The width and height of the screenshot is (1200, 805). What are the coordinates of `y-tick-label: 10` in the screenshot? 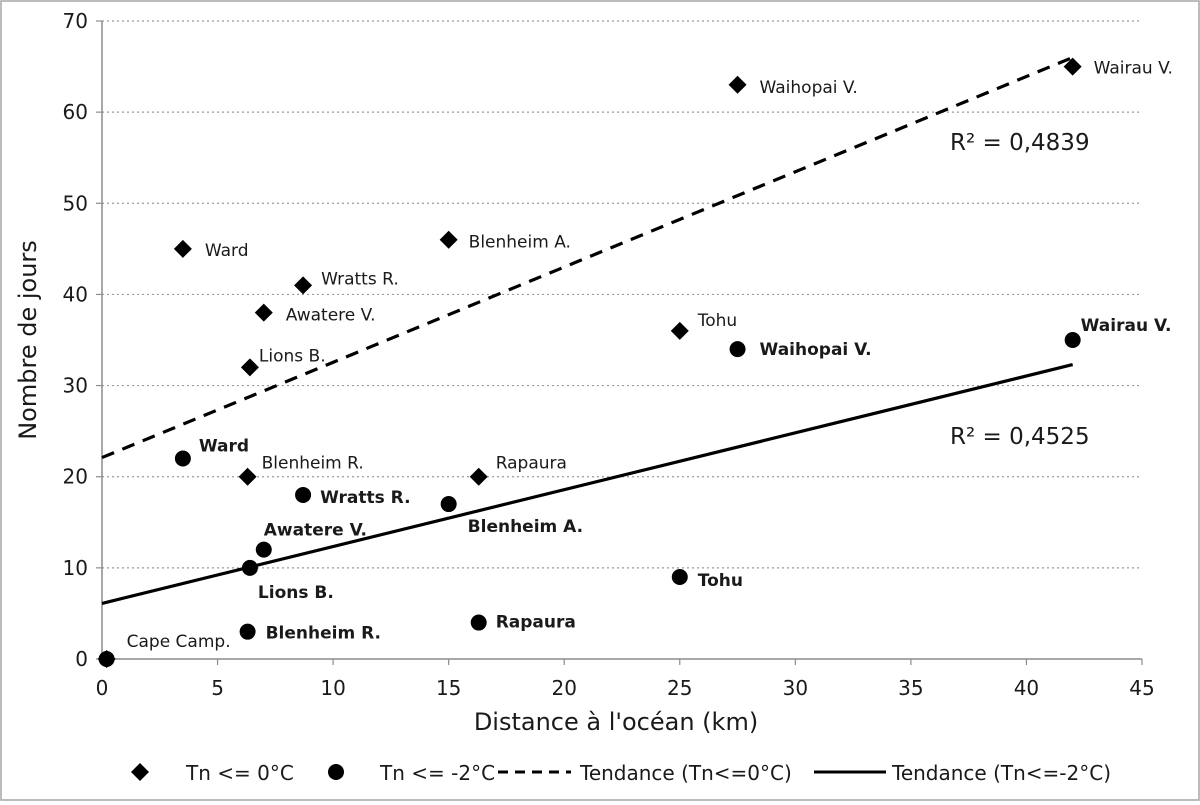 It's located at (75, 568).